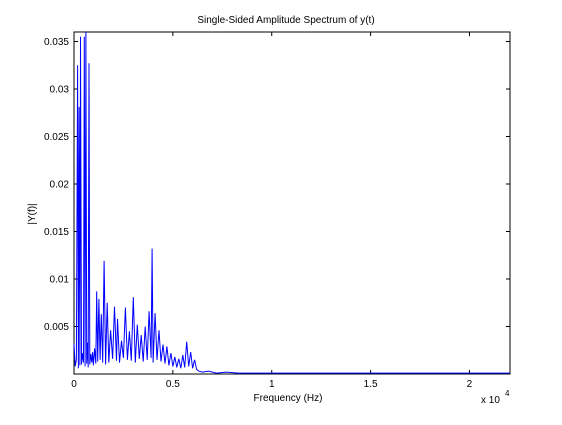  What do you see at coordinates (32, 213) in the screenshot?
I see `y-axis-label: |Y(f)|` at bounding box center [32, 213].